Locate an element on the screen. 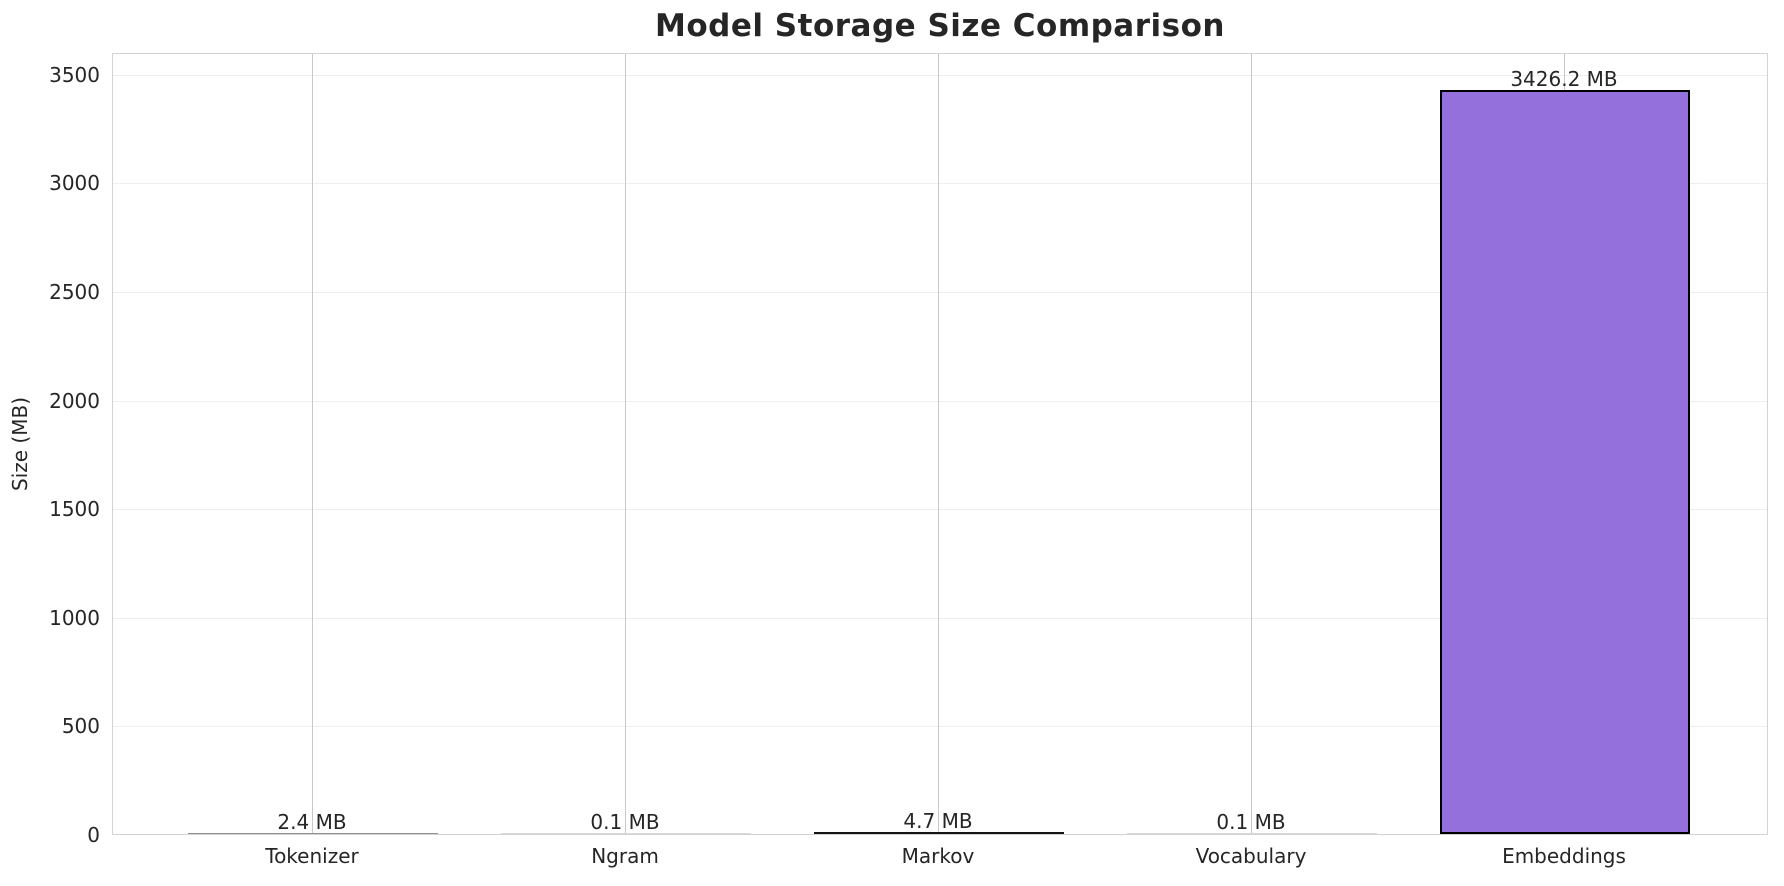 The image size is (1784, 886). bar-embeddings is located at coordinates (1565, 462).